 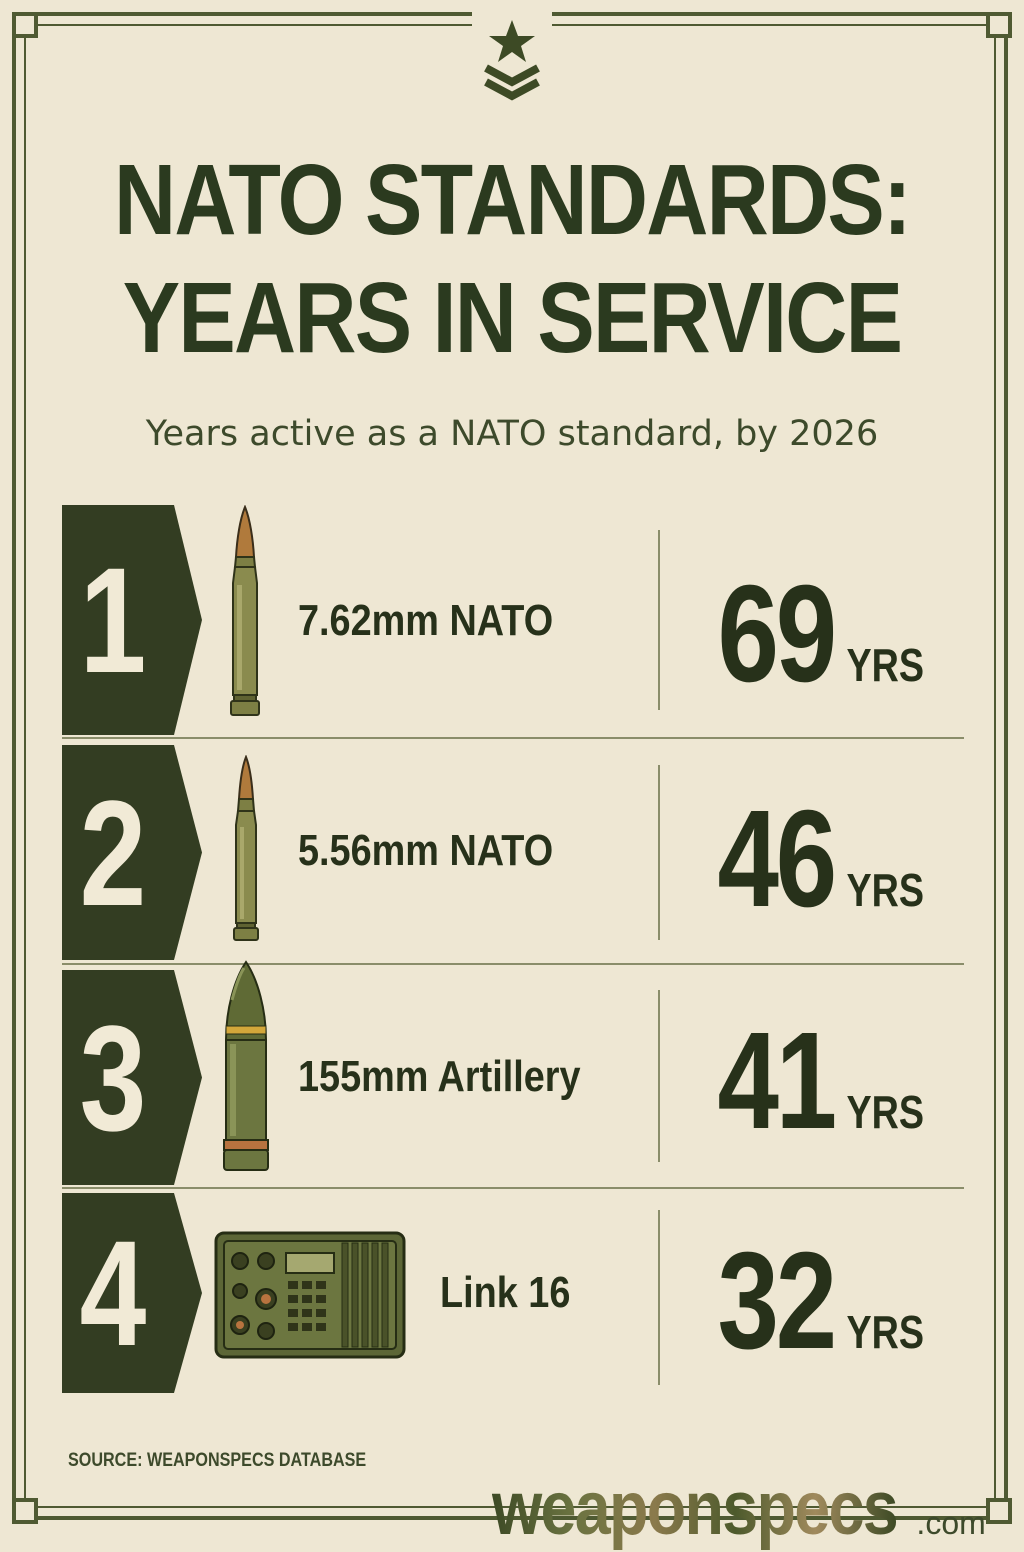 What do you see at coordinates (777, 859) in the screenshot?
I see `years-number: 46` at bounding box center [777, 859].